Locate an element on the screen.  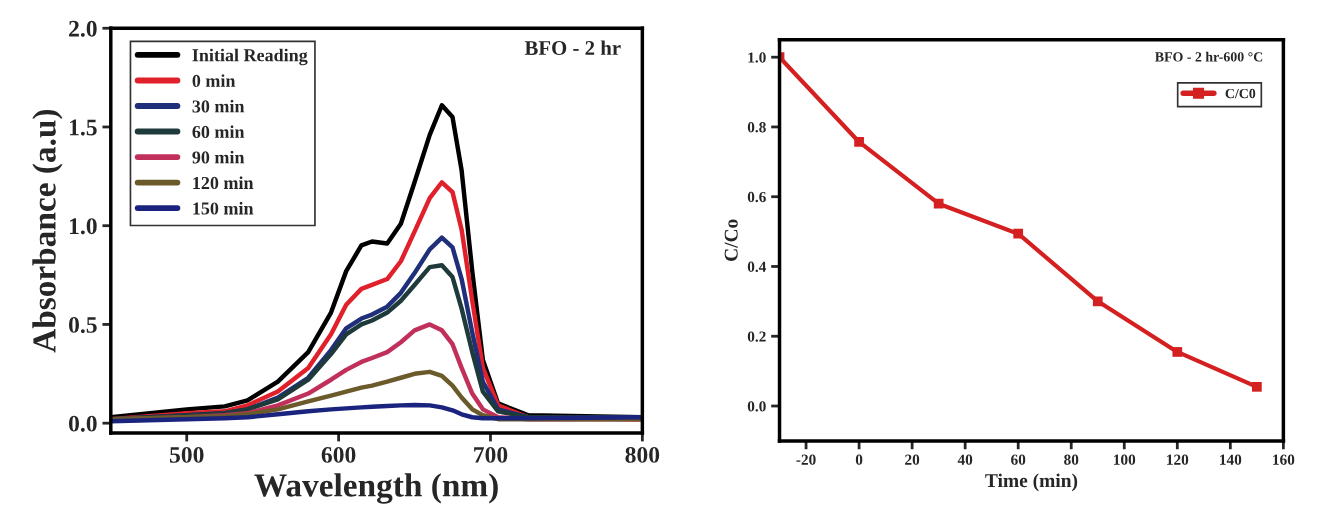
x-tick-label: 80 is located at coordinates (1071, 459).